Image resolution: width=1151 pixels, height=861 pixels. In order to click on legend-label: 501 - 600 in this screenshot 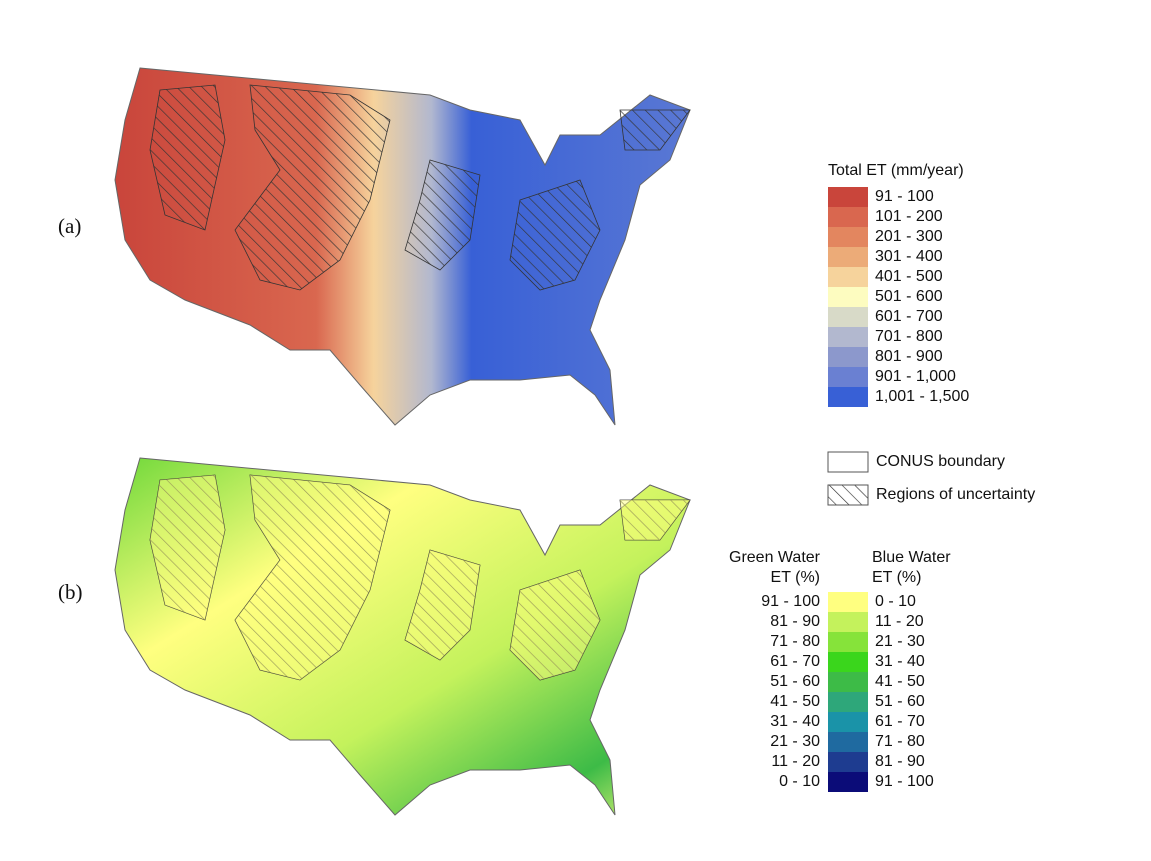, I will do `click(909, 296)`.